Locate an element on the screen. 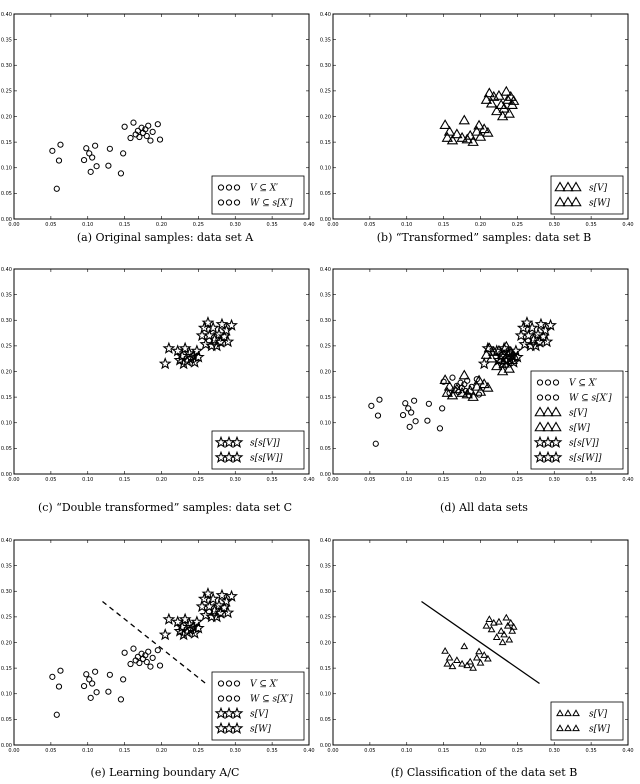 The image size is (640, 784). legend-entry: s[W] is located at coordinates (579, 429).